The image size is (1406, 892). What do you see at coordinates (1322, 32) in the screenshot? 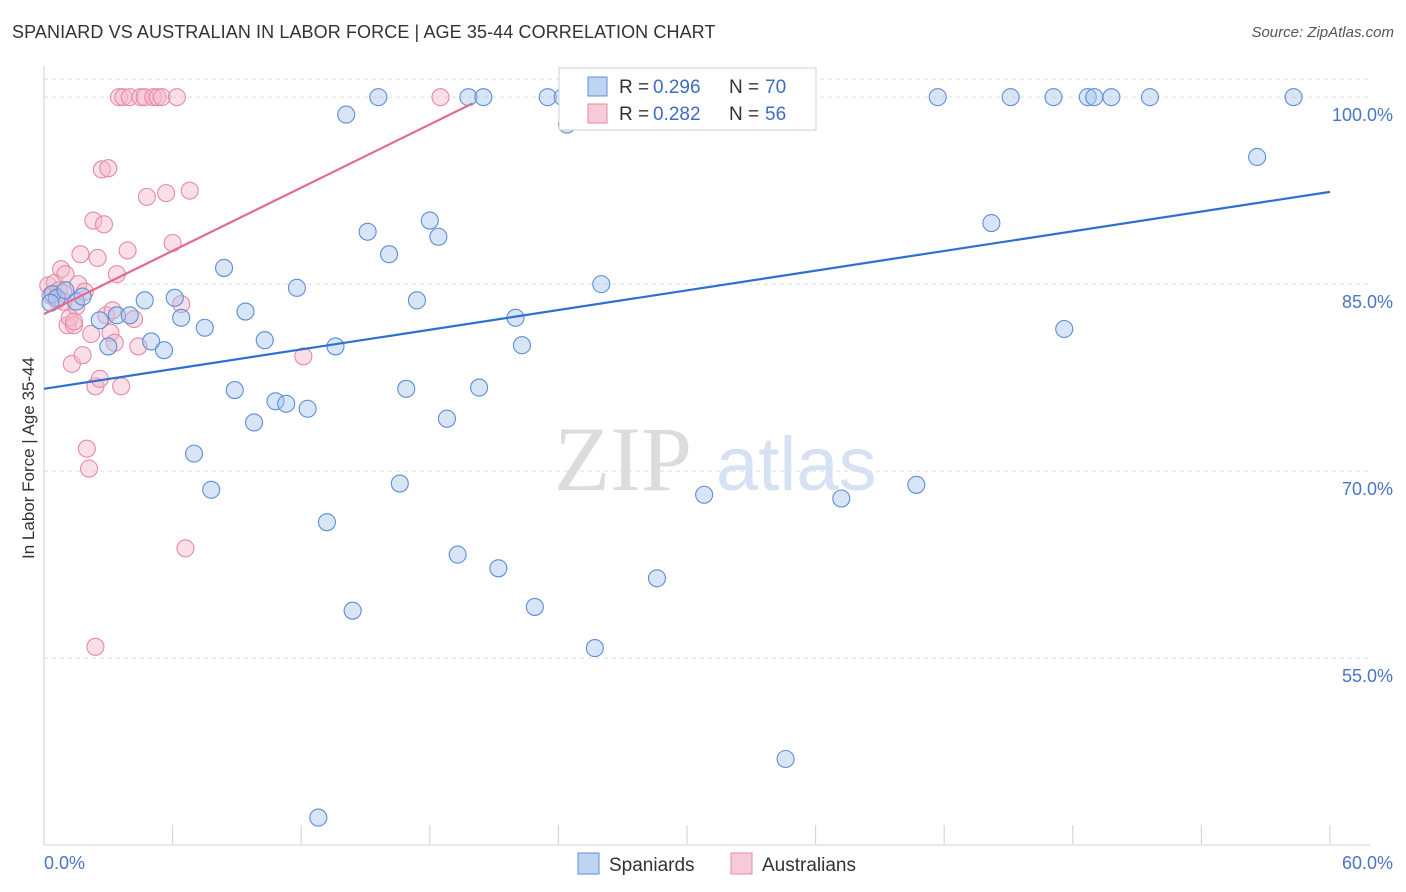
I see `source-label: Source: ZipAtlas.com` at bounding box center [1322, 32].